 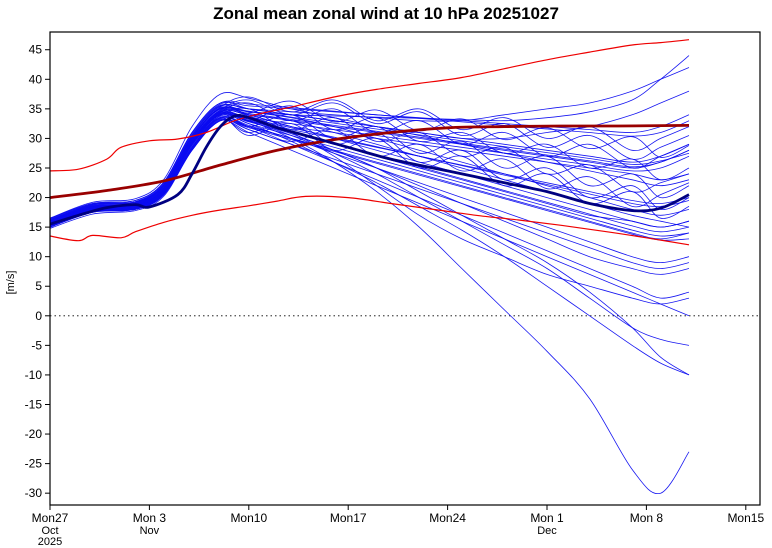 I want to click on y-tick-label: 25, so click(x=36, y=168).